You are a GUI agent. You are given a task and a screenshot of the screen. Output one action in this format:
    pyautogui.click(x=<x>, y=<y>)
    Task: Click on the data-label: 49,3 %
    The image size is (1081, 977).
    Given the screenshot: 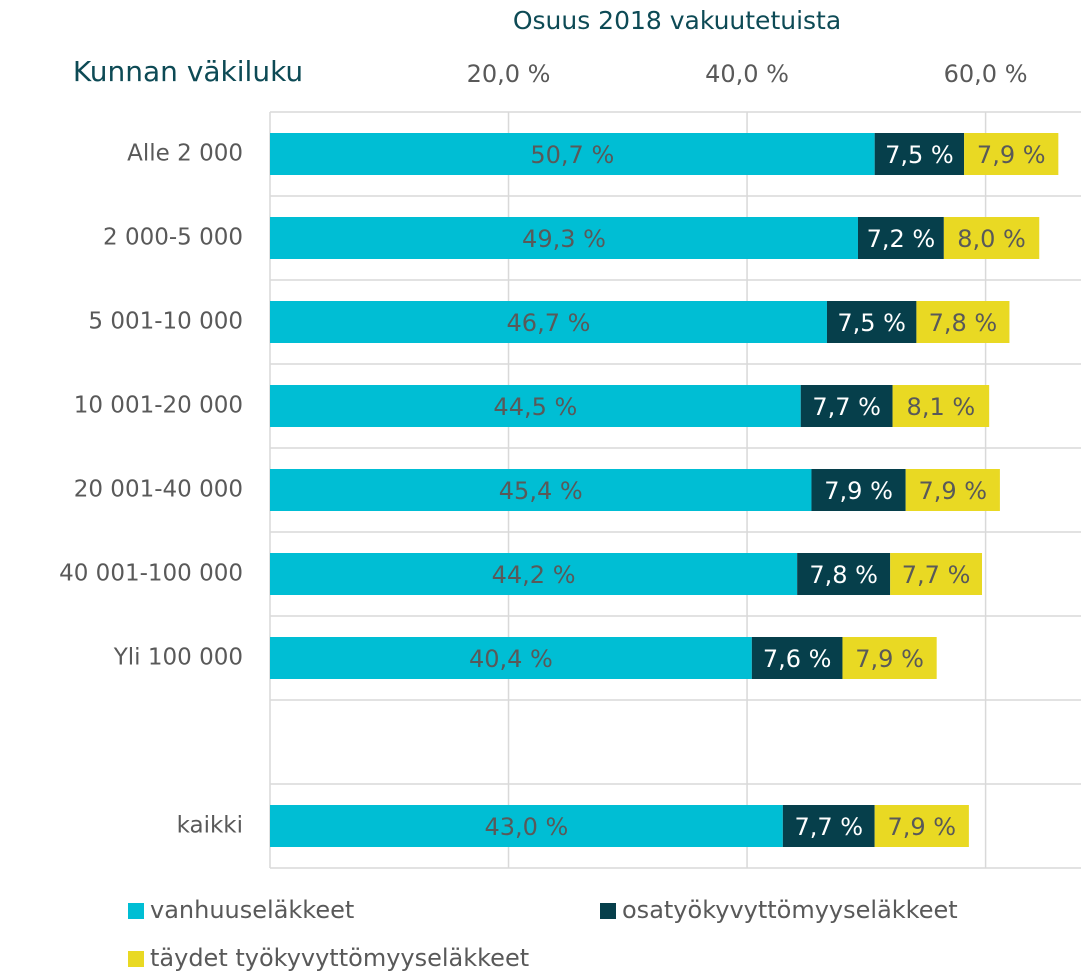 What is the action you would take?
    pyautogui.click(x=564, y=239)
    